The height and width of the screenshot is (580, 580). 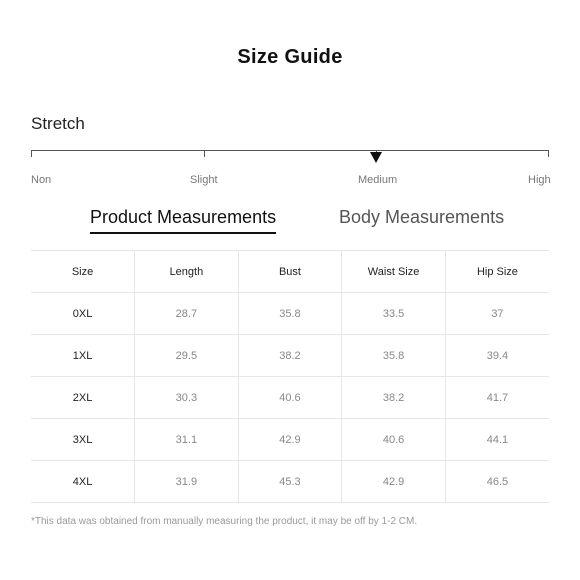 I want to click on waist-cell: 42.9, so click(x=393, y=481).